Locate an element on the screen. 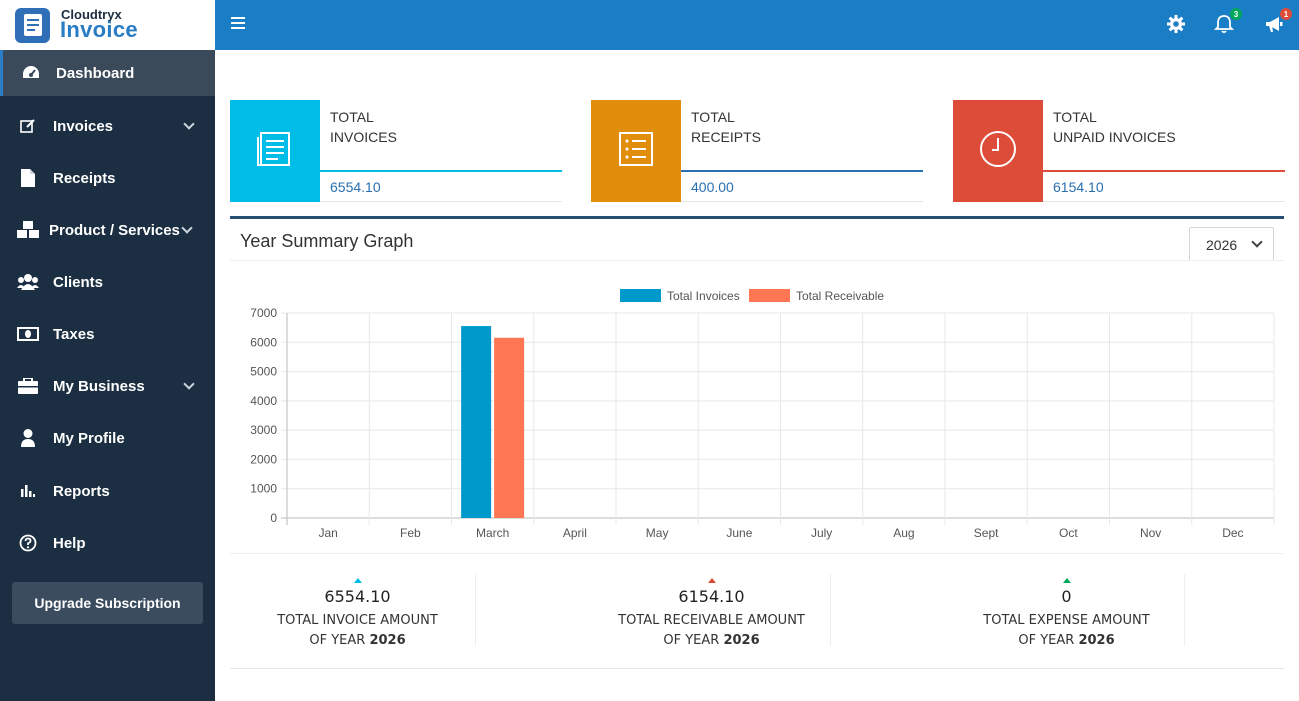 This screenshot has height=701, width=1299. user-icon is located at coordinates (28, 438).